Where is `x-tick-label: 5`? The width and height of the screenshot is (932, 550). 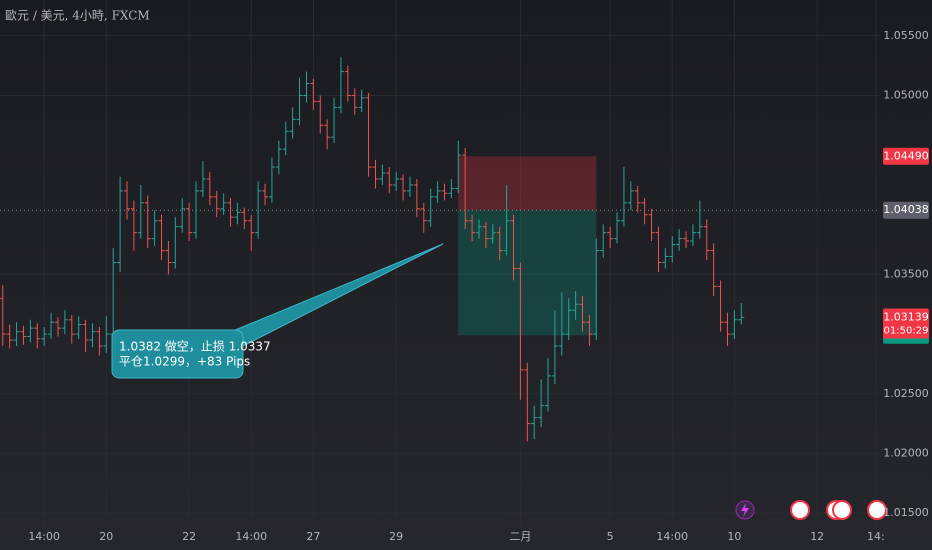
x-tick-label: 5 is located at coordinates (610, 536).